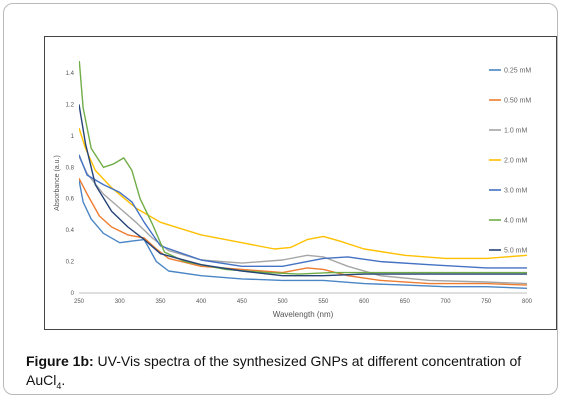  Describe the element at coordinates (303, 314) in the screenshot. I see `x-axis-title: Wavelength (nm)` at that location.